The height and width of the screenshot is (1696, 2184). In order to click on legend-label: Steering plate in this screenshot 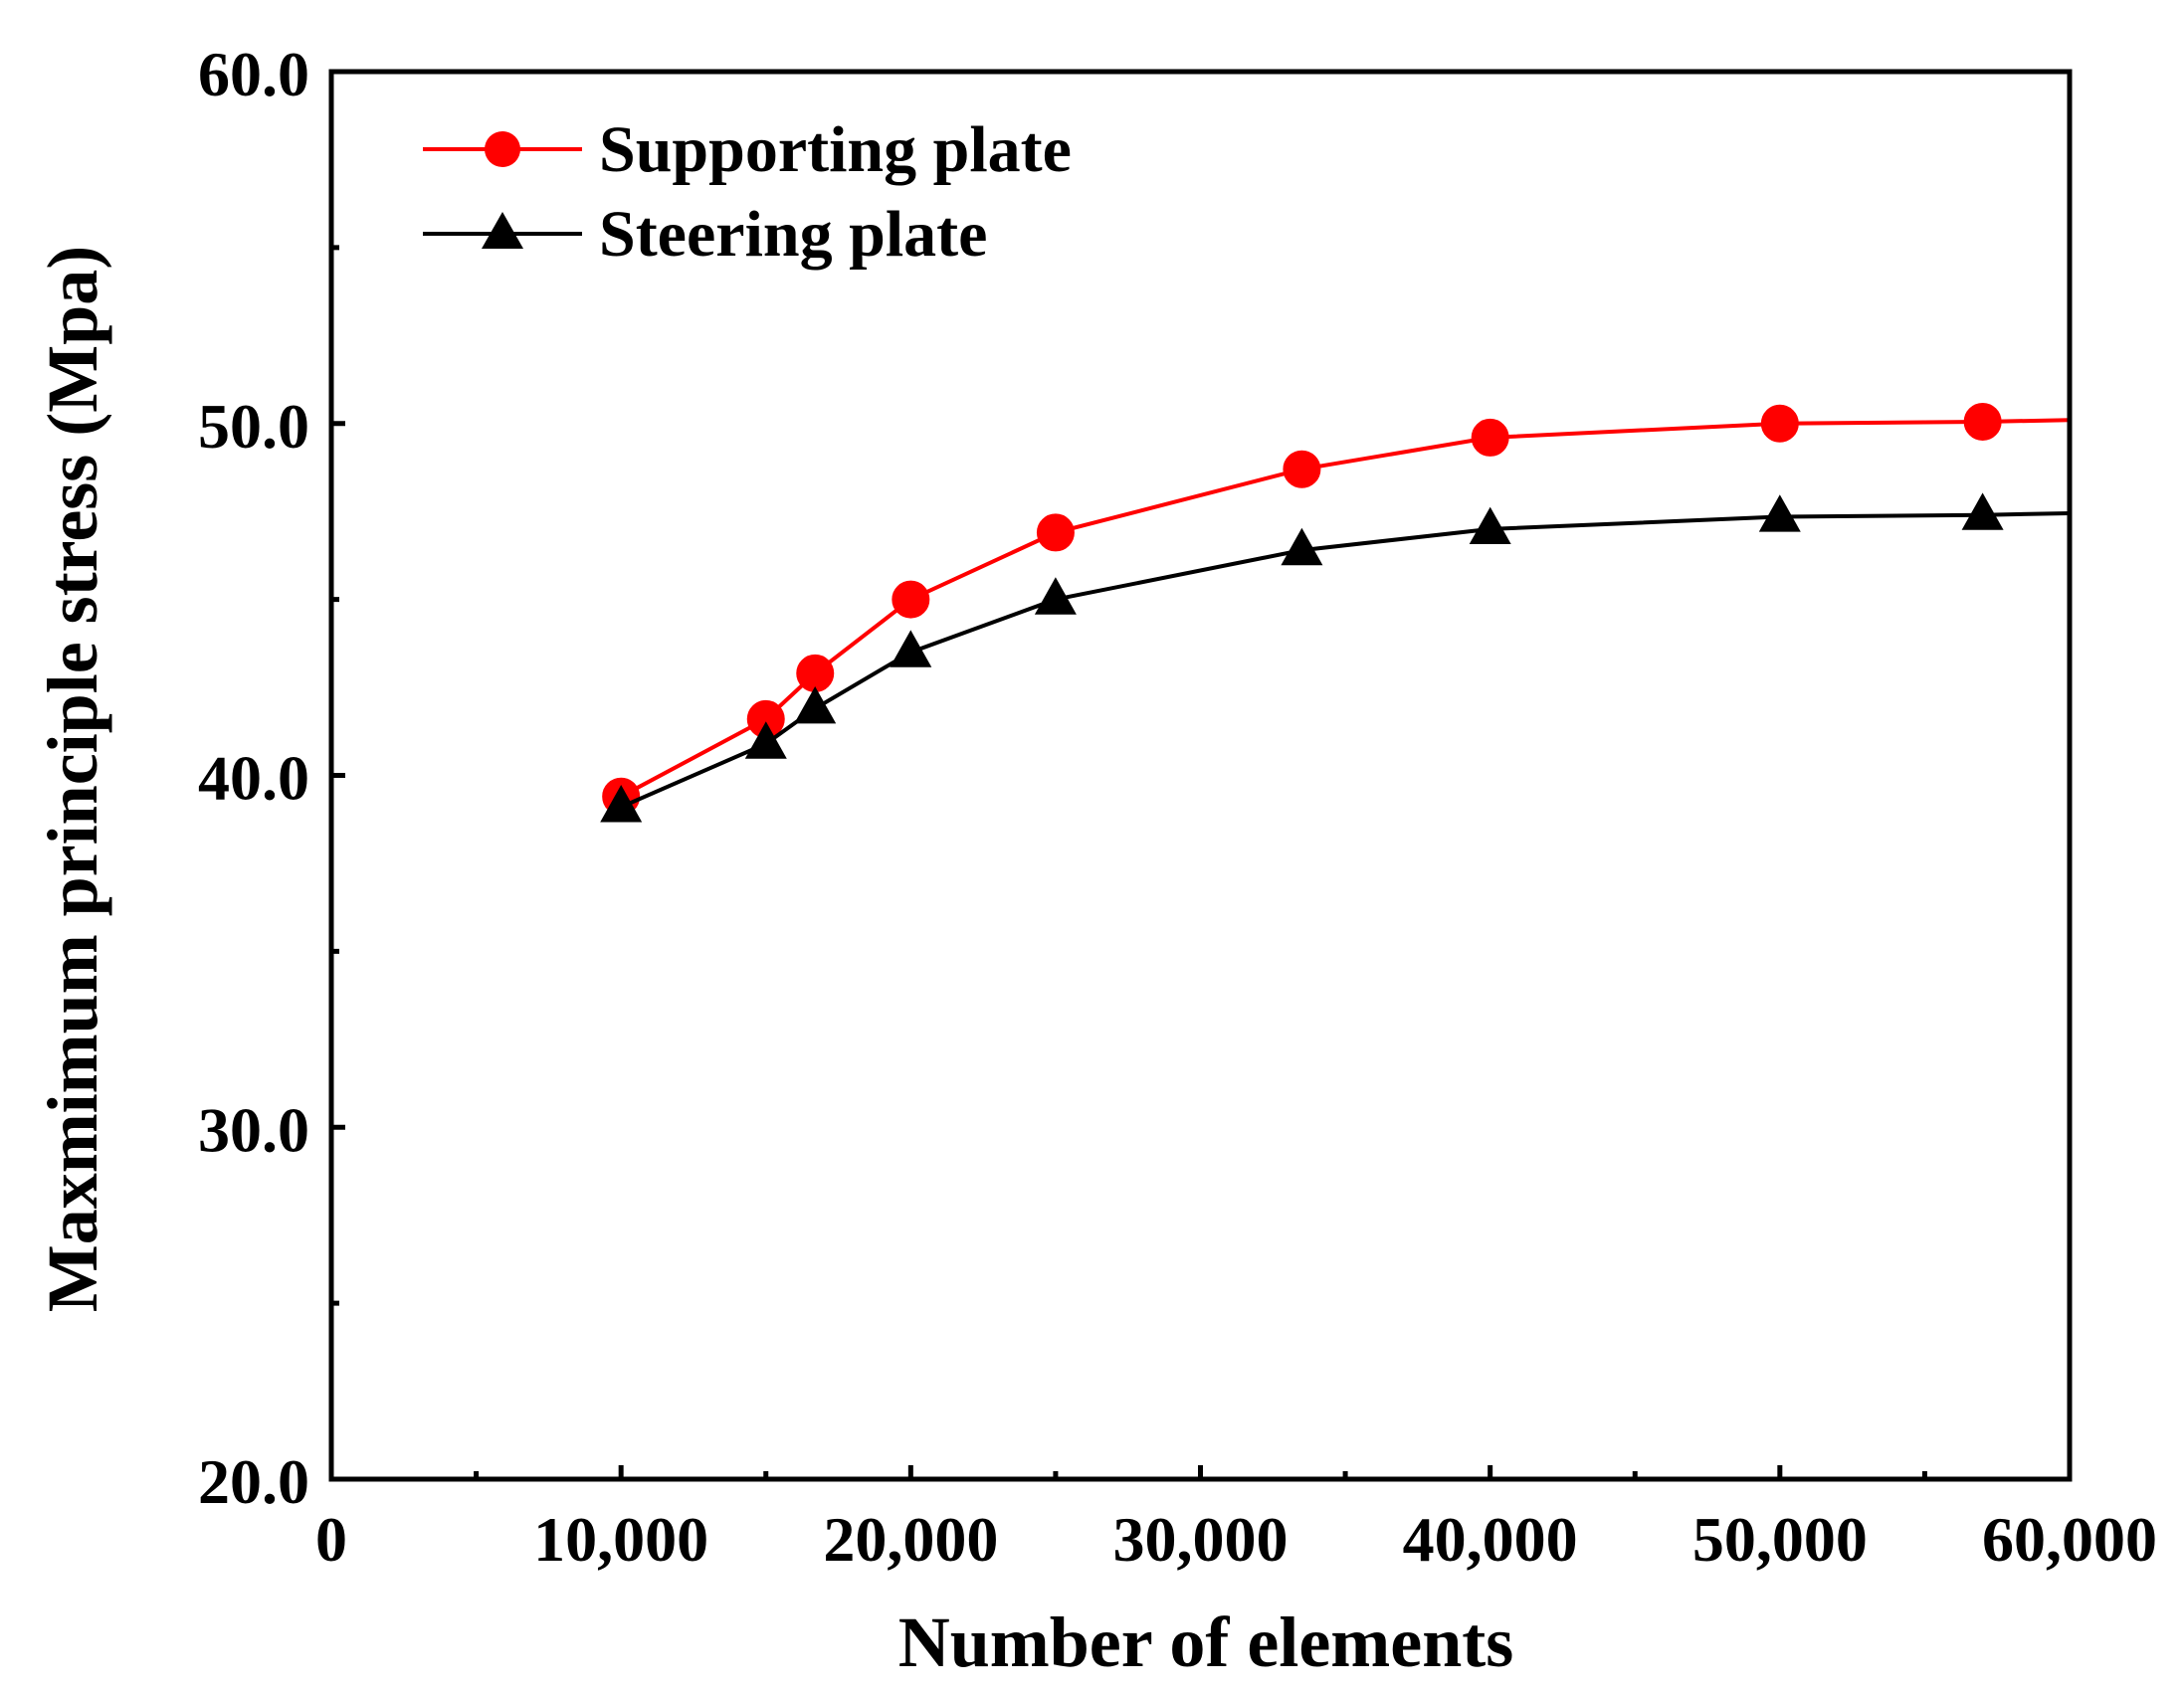, I will do `click(793, 234)`.